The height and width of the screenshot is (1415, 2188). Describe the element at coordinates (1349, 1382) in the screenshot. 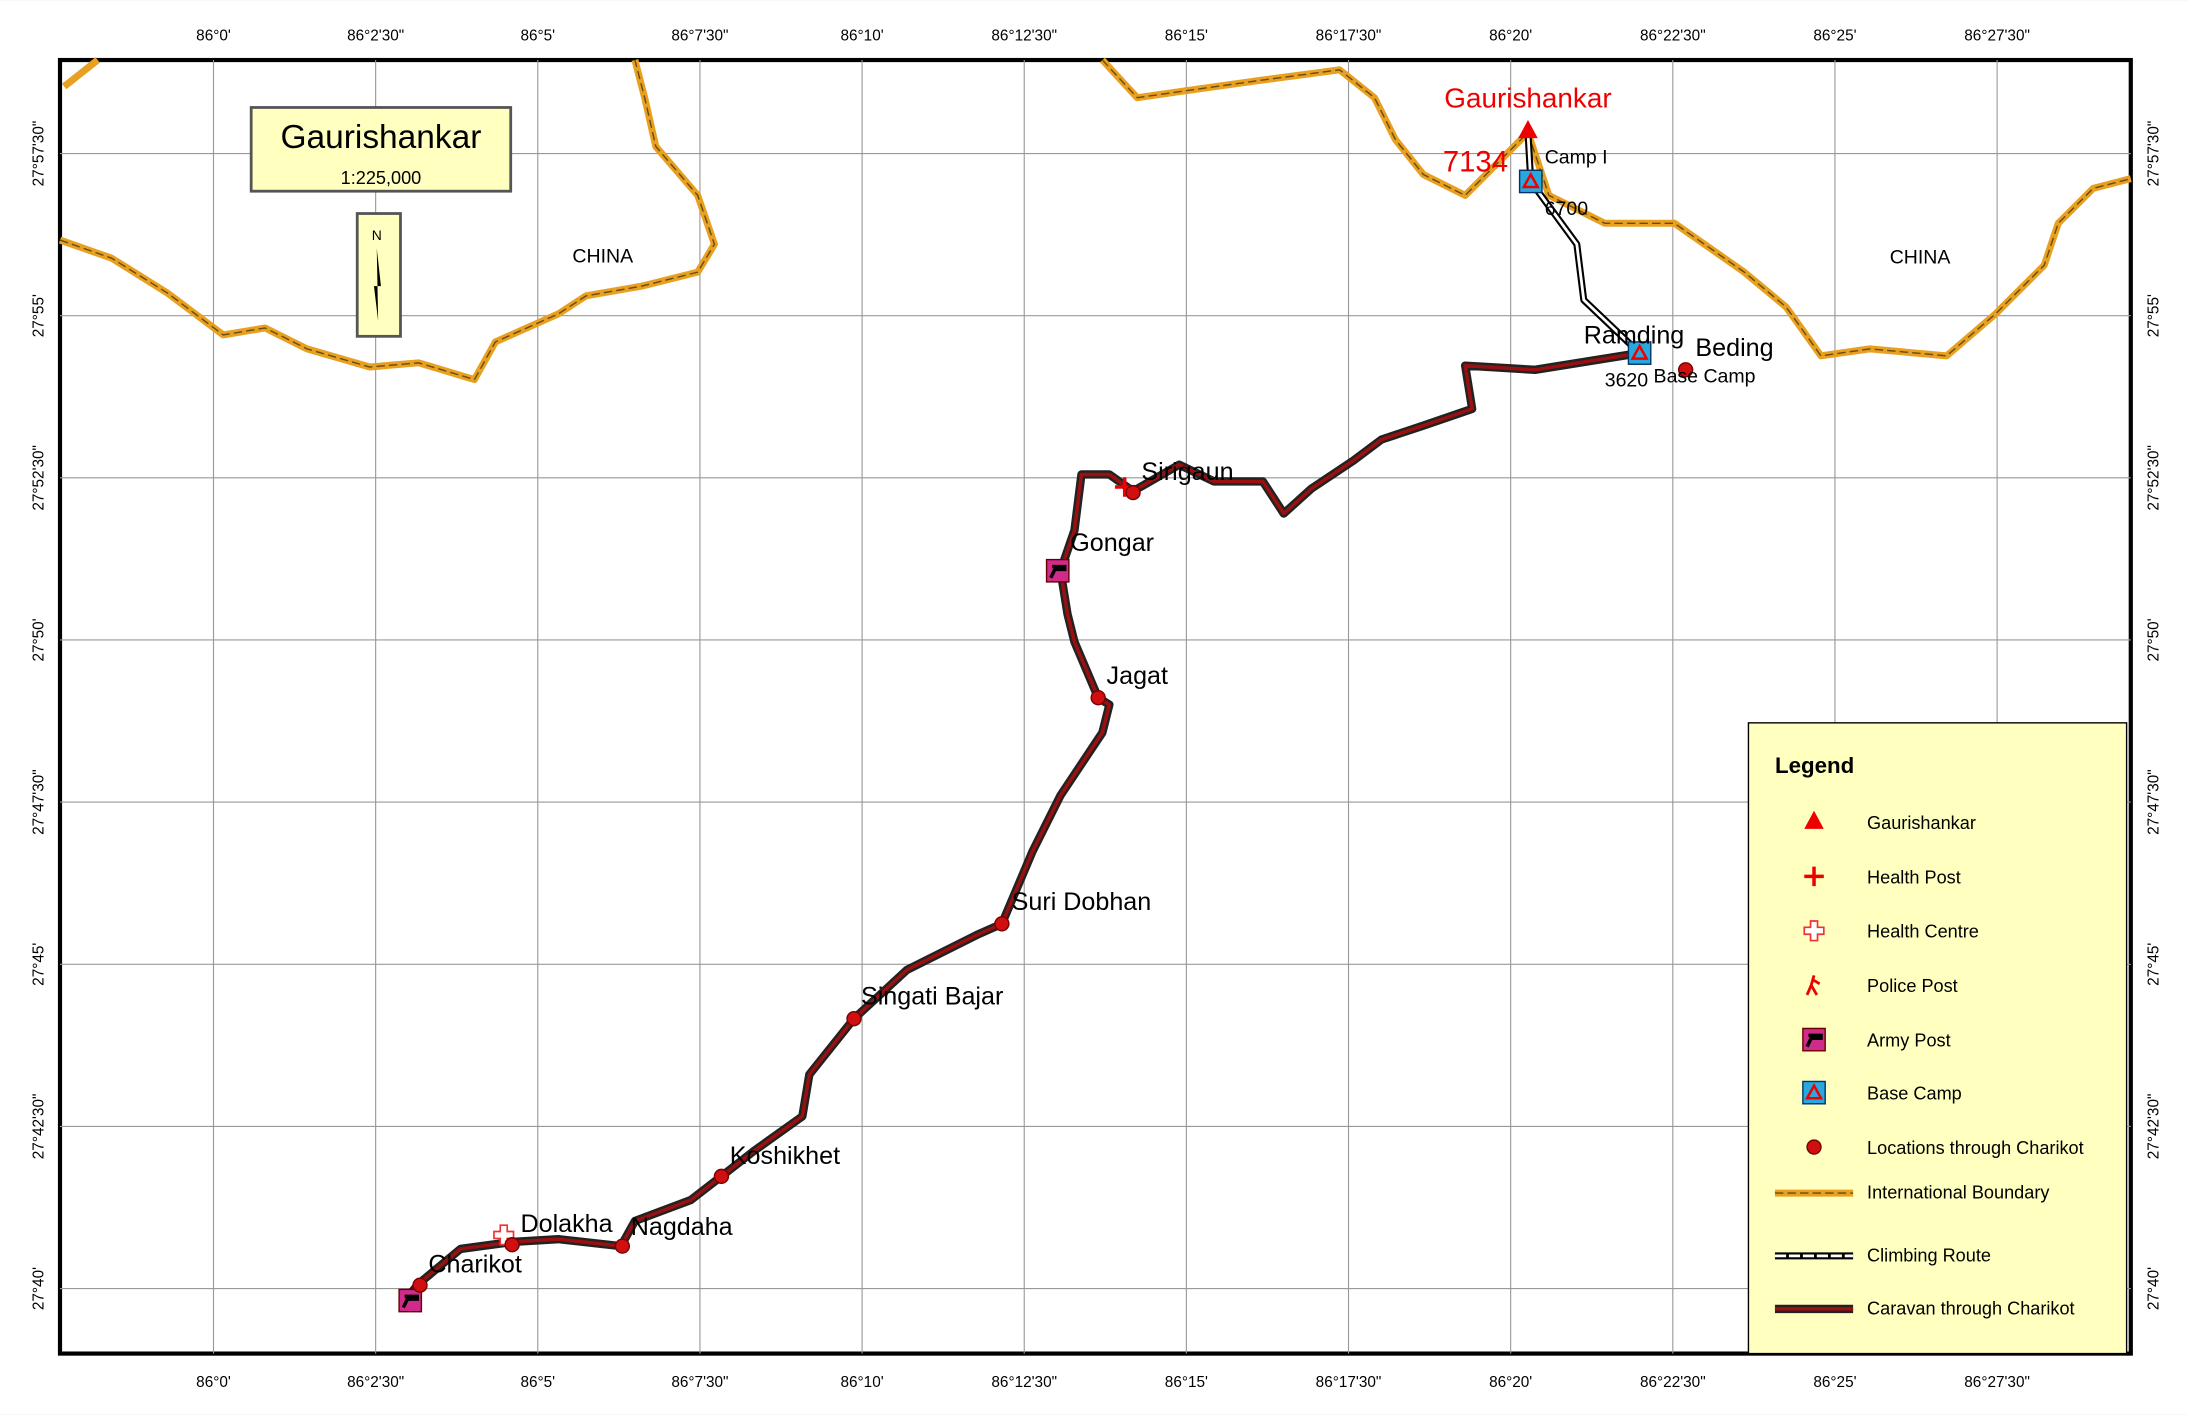

I see `lon-label-bottom: 86°17'30"` at that location.